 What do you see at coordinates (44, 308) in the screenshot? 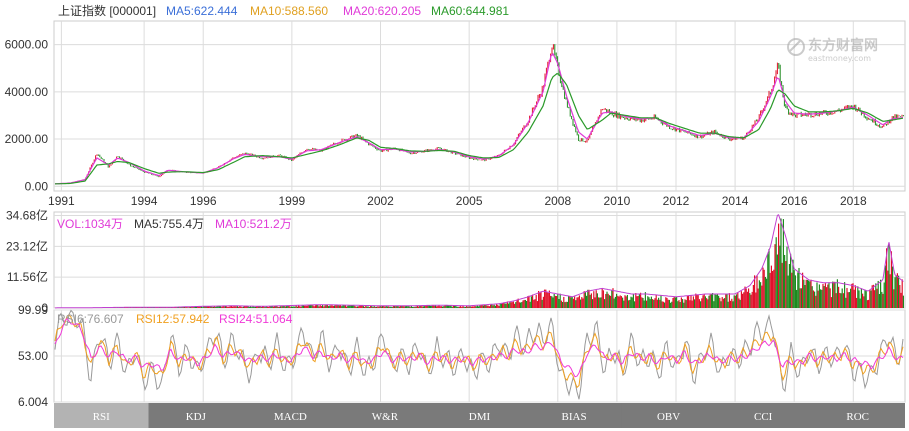
I see `volume-y-tick-label: 0` at bounding box center [44, 308].